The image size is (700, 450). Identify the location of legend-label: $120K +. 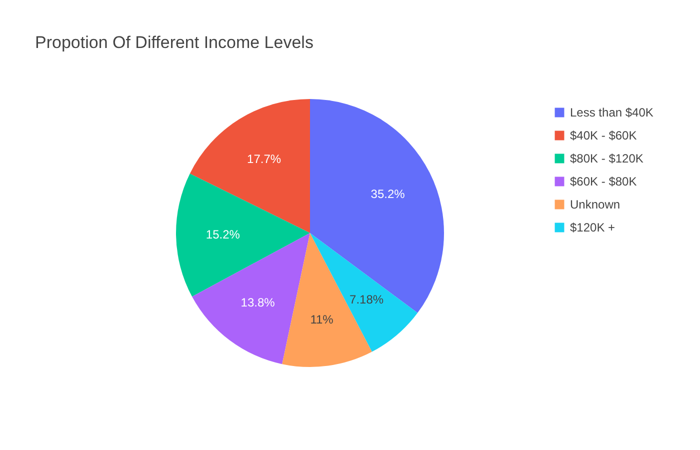
(593, 227).